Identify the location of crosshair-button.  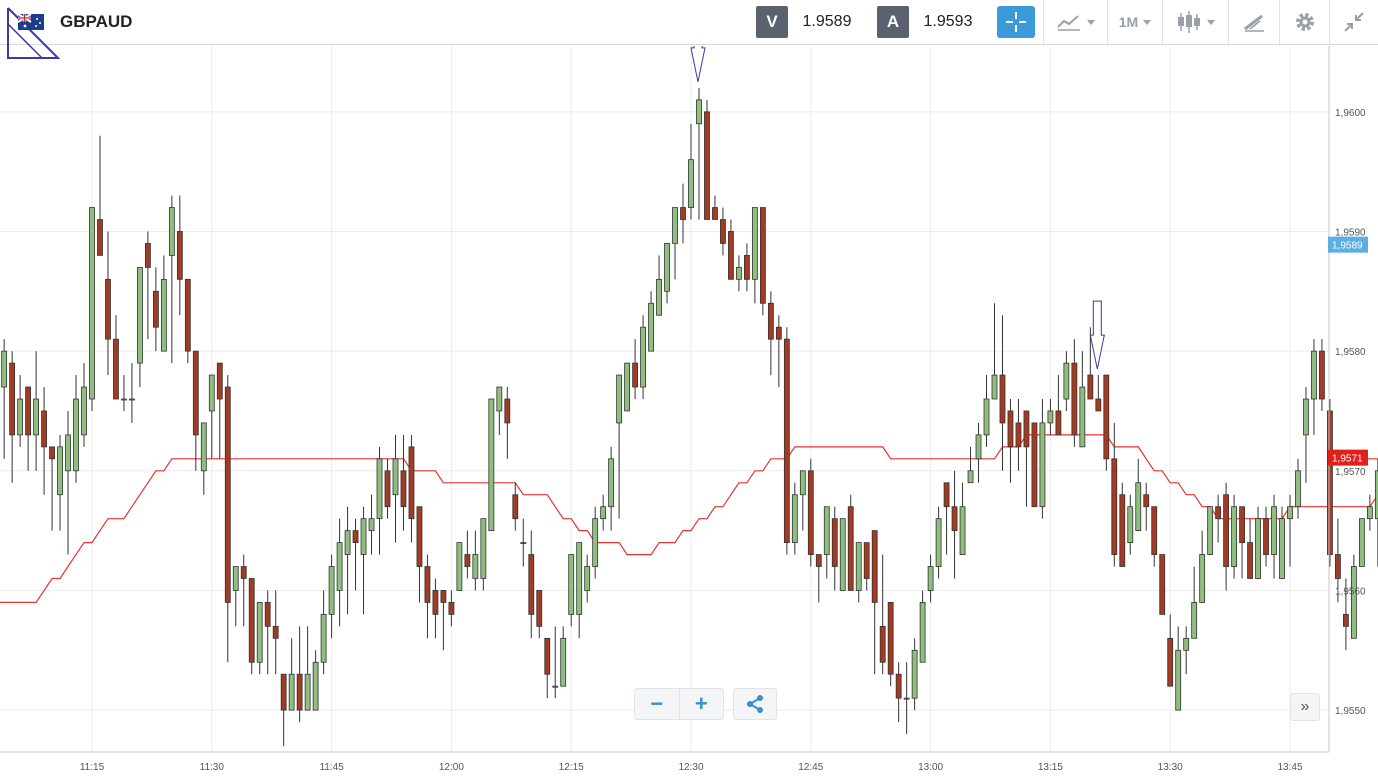
(1016, 22).